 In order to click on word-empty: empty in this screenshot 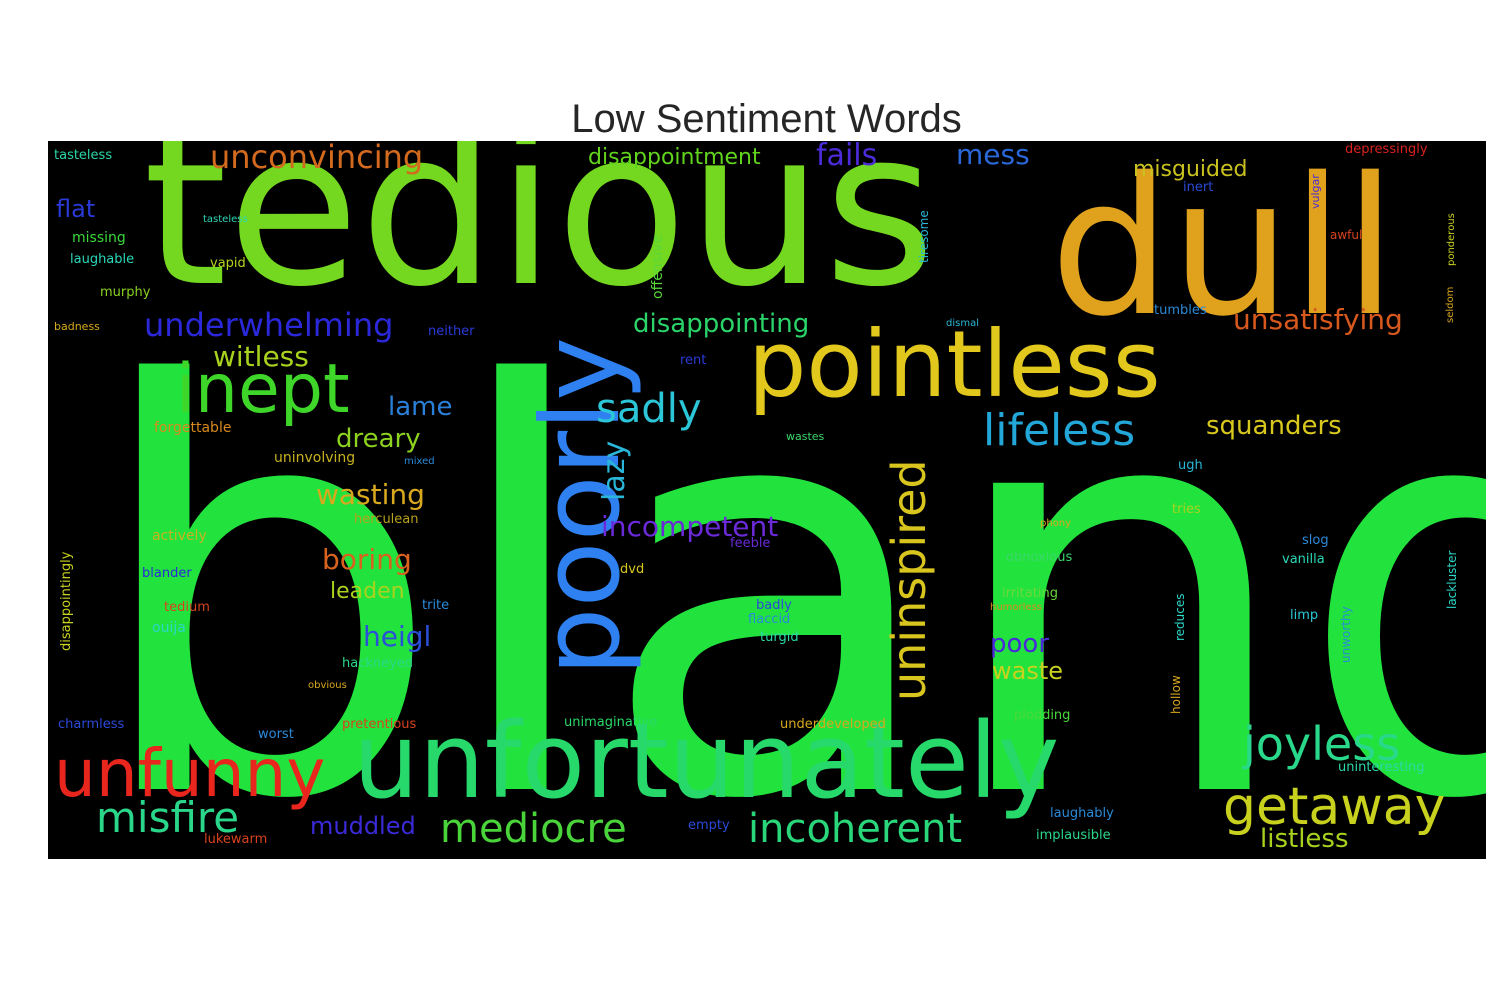, I will do `click(709, 825)`.